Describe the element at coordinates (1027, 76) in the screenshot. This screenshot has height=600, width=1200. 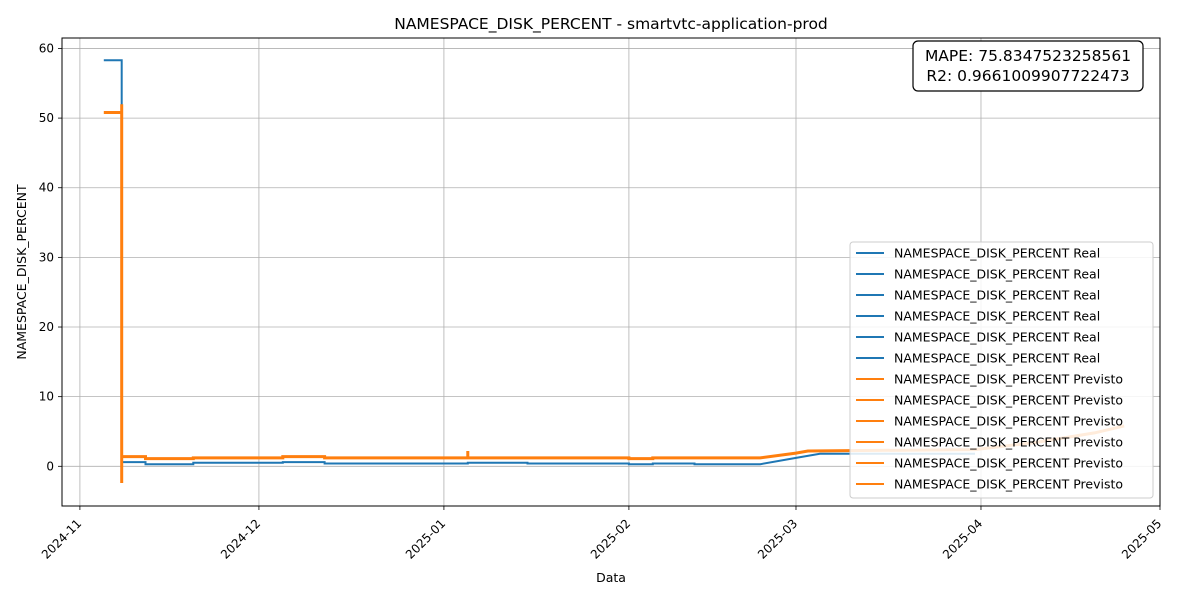
I see `r2-text: R2: 0.9661009907722473` at that location.